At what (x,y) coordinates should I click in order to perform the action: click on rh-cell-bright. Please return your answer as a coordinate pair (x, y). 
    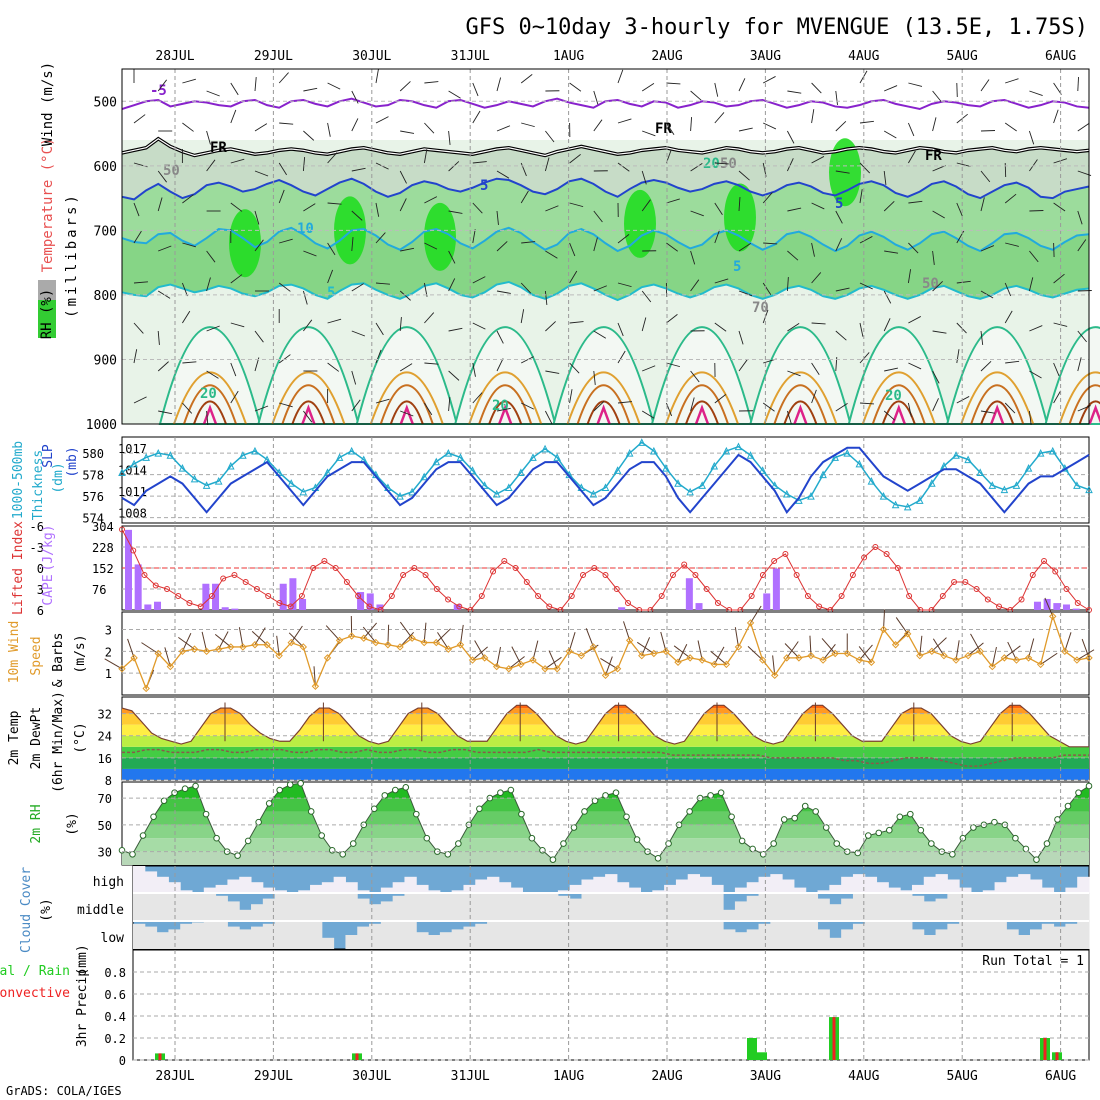
    Looking at the image, I should click on (640, 223).